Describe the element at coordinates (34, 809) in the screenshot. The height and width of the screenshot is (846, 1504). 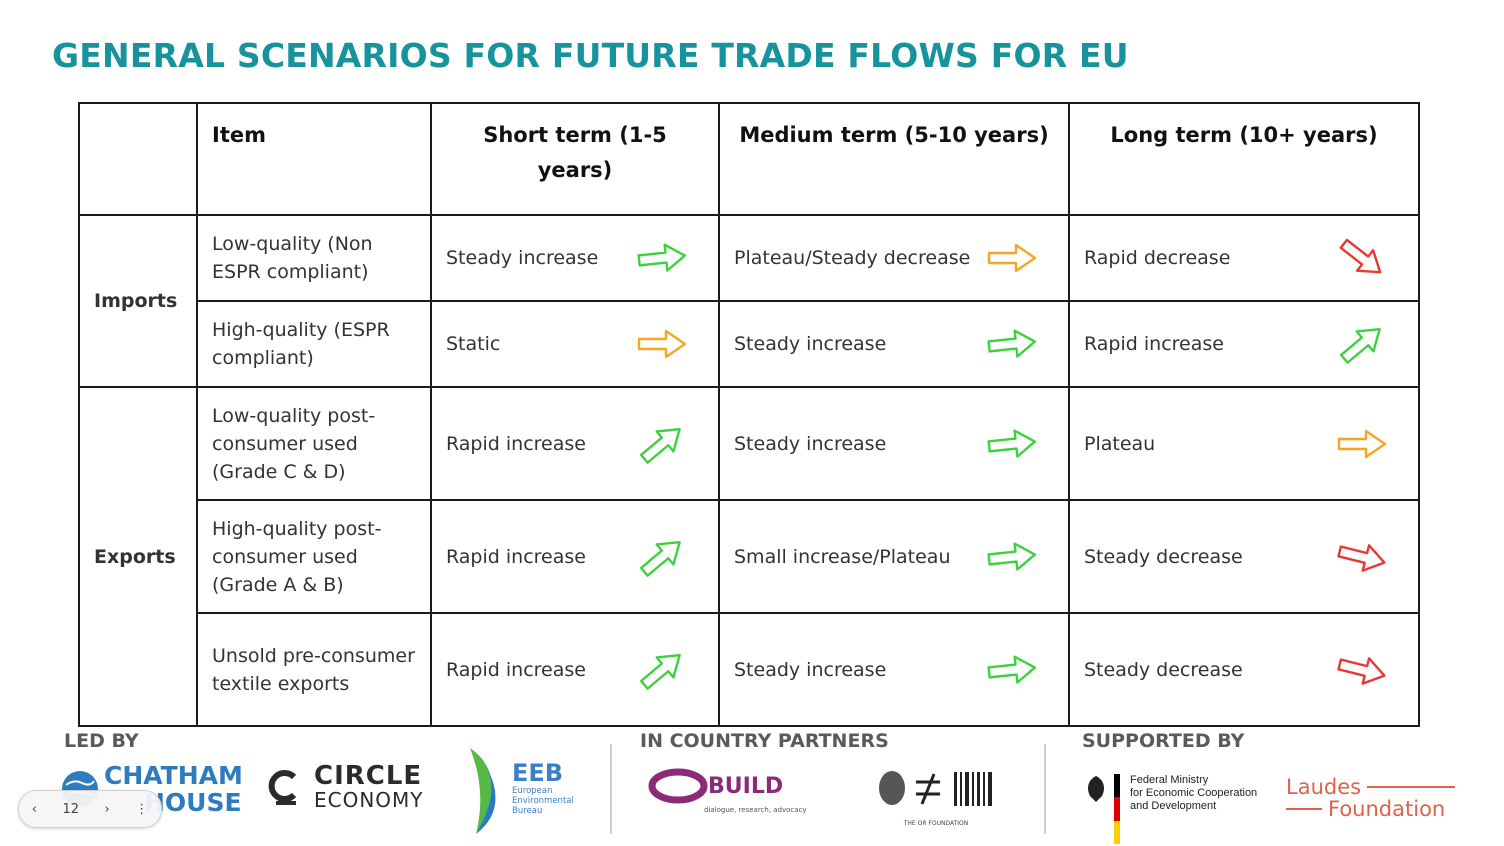
I see `prev-slide-button: ‹` at that location.